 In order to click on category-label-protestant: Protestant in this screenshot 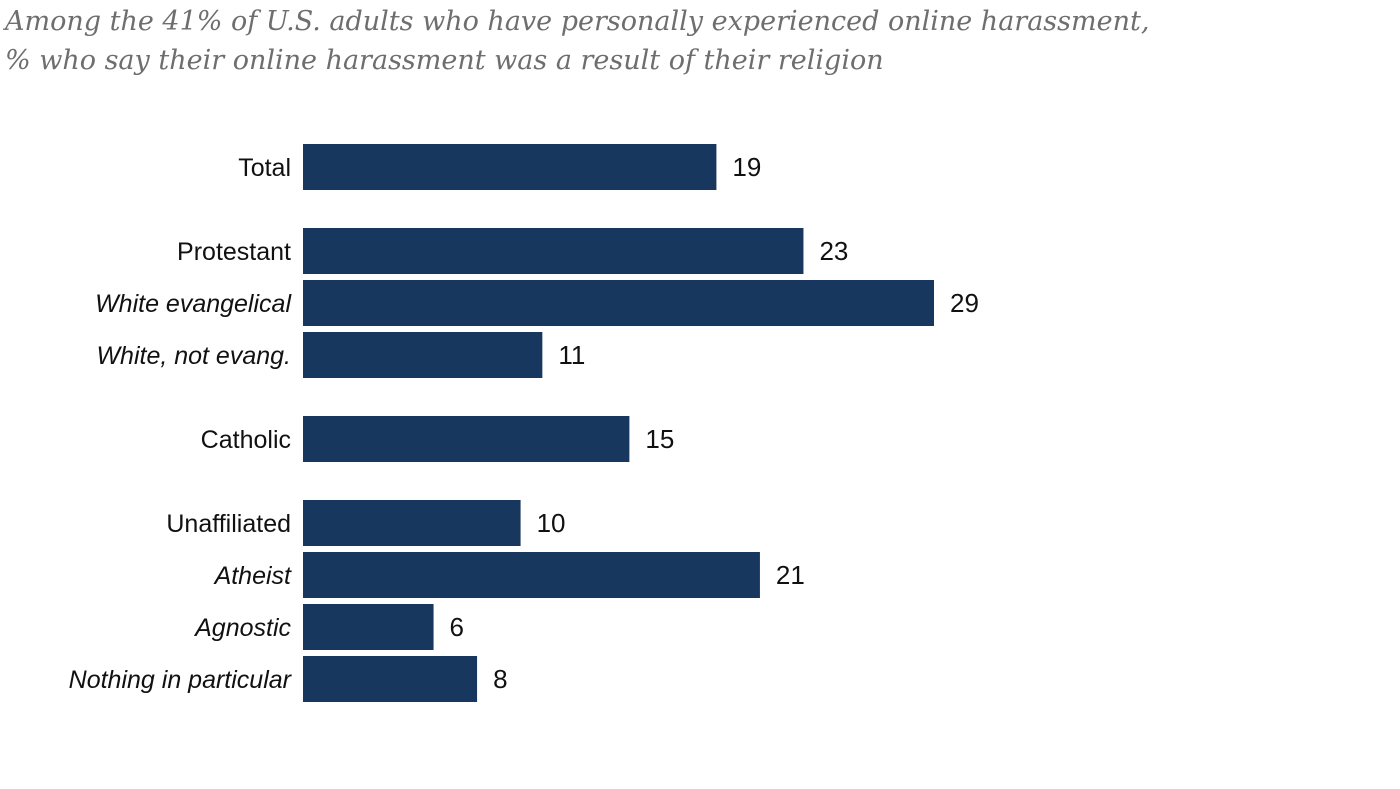, I will do `click(234, 252)`.